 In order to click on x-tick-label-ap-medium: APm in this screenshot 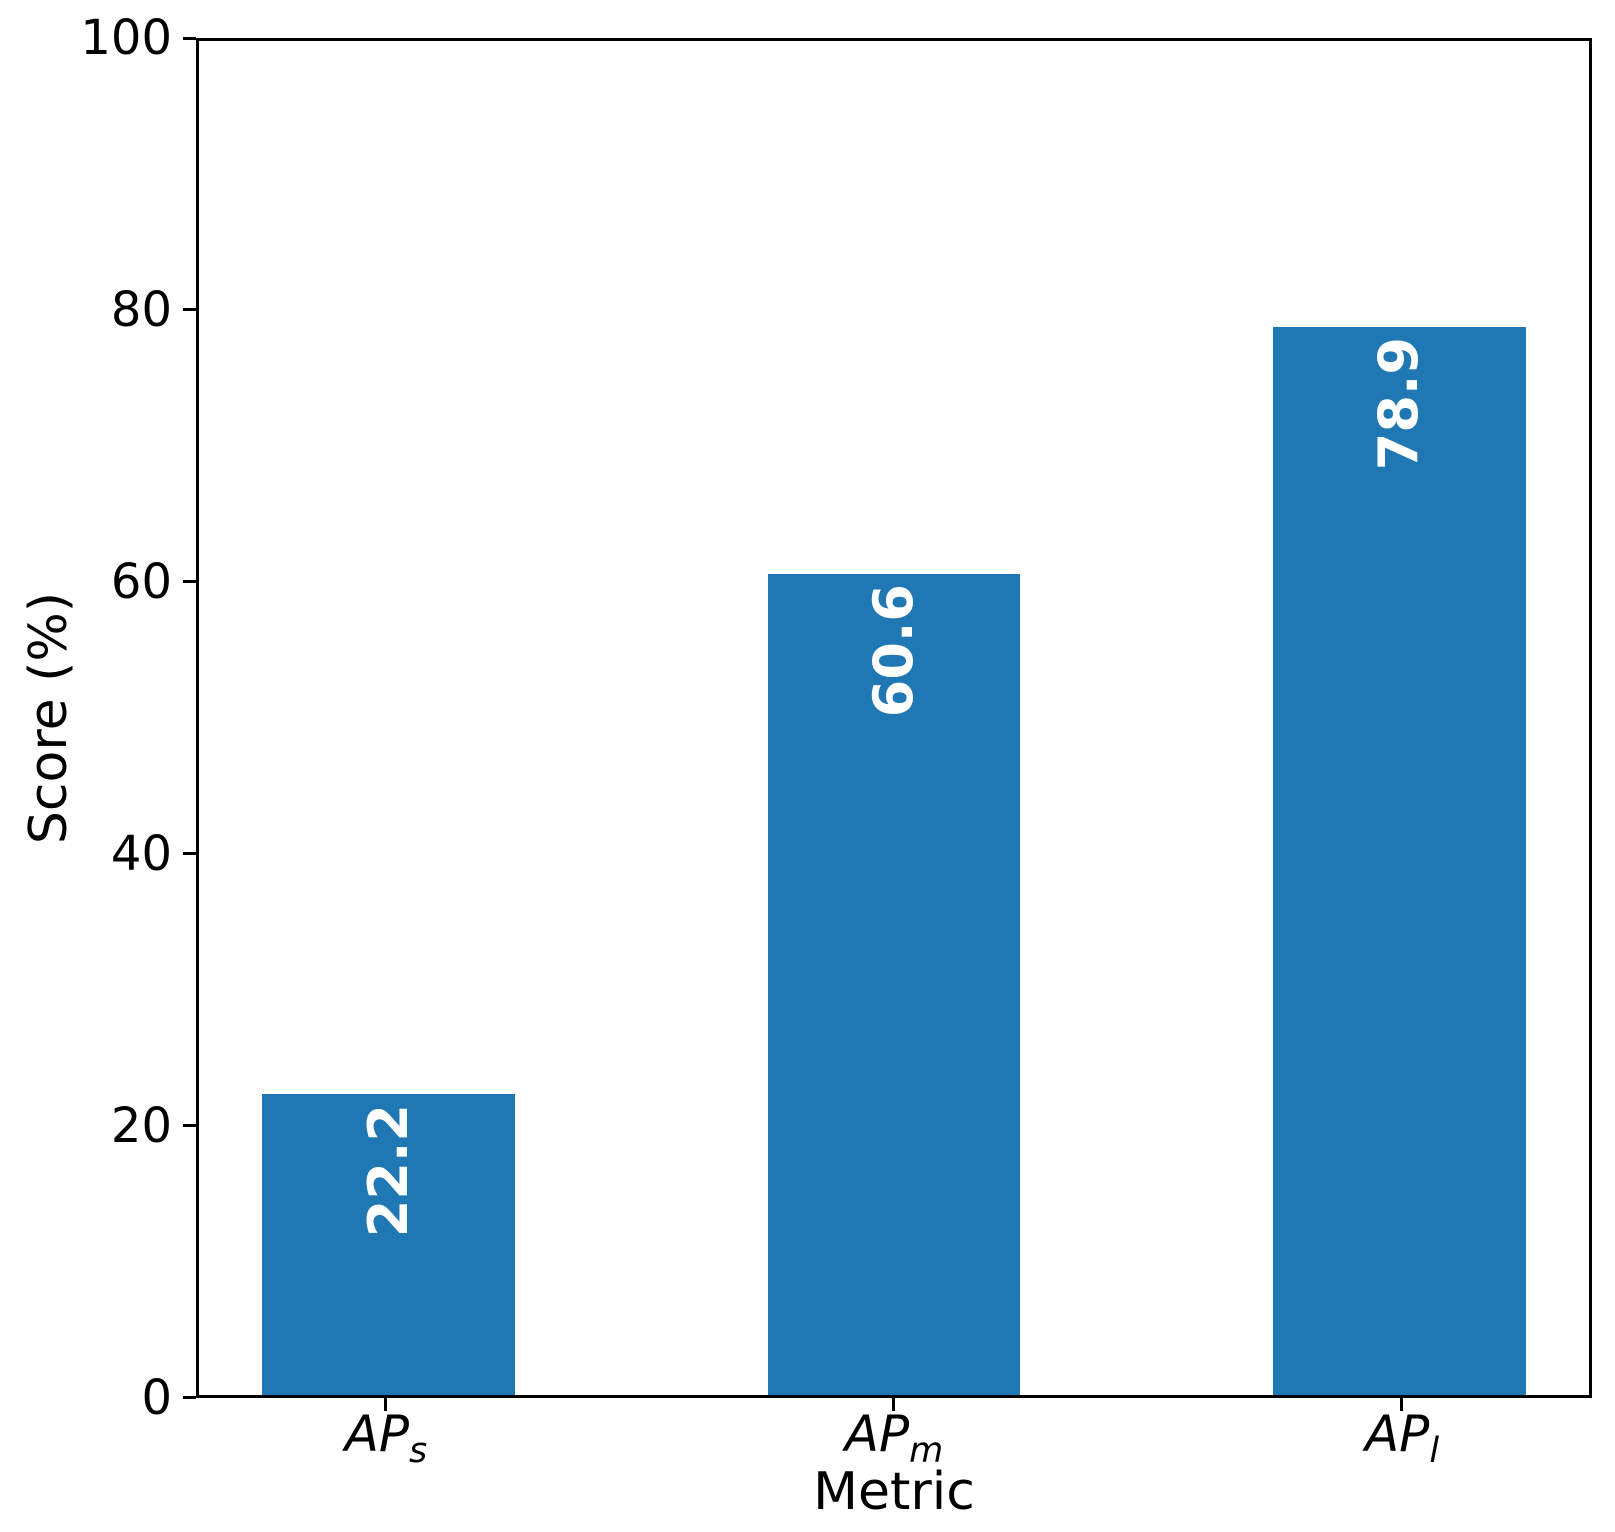, I will do `click(894, 1438)`.